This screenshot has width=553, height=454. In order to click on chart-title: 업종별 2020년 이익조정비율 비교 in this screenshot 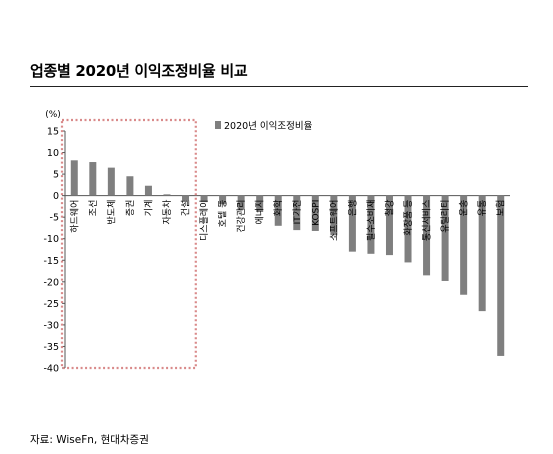, I will do `click(139, 71)`.